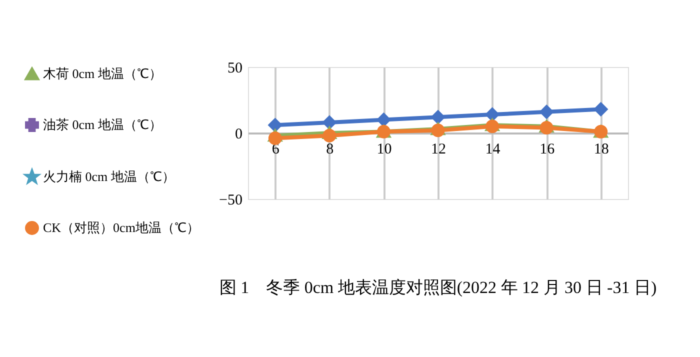 The height and width of the screenshot is (357, 700). Describe the element at coordinates (235, 68) in the screenshot. I see `y-tick-label: 50` at that location.